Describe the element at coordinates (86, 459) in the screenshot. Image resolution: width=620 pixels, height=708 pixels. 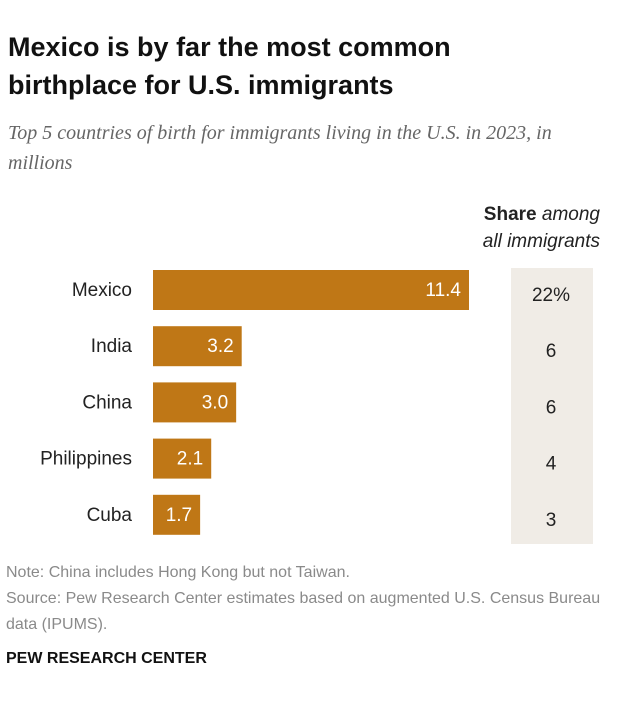
I see `category-label: Philippines` at that location.